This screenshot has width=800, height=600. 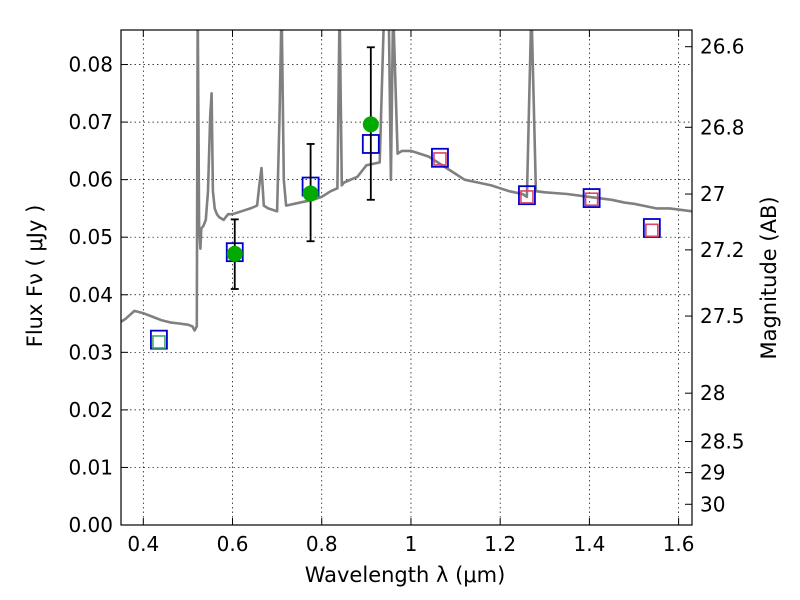 What do you see at coordinates (90, 295) in the screenshot?
I see `y-tick-label: 0.04` at bounding box center [90, 295].